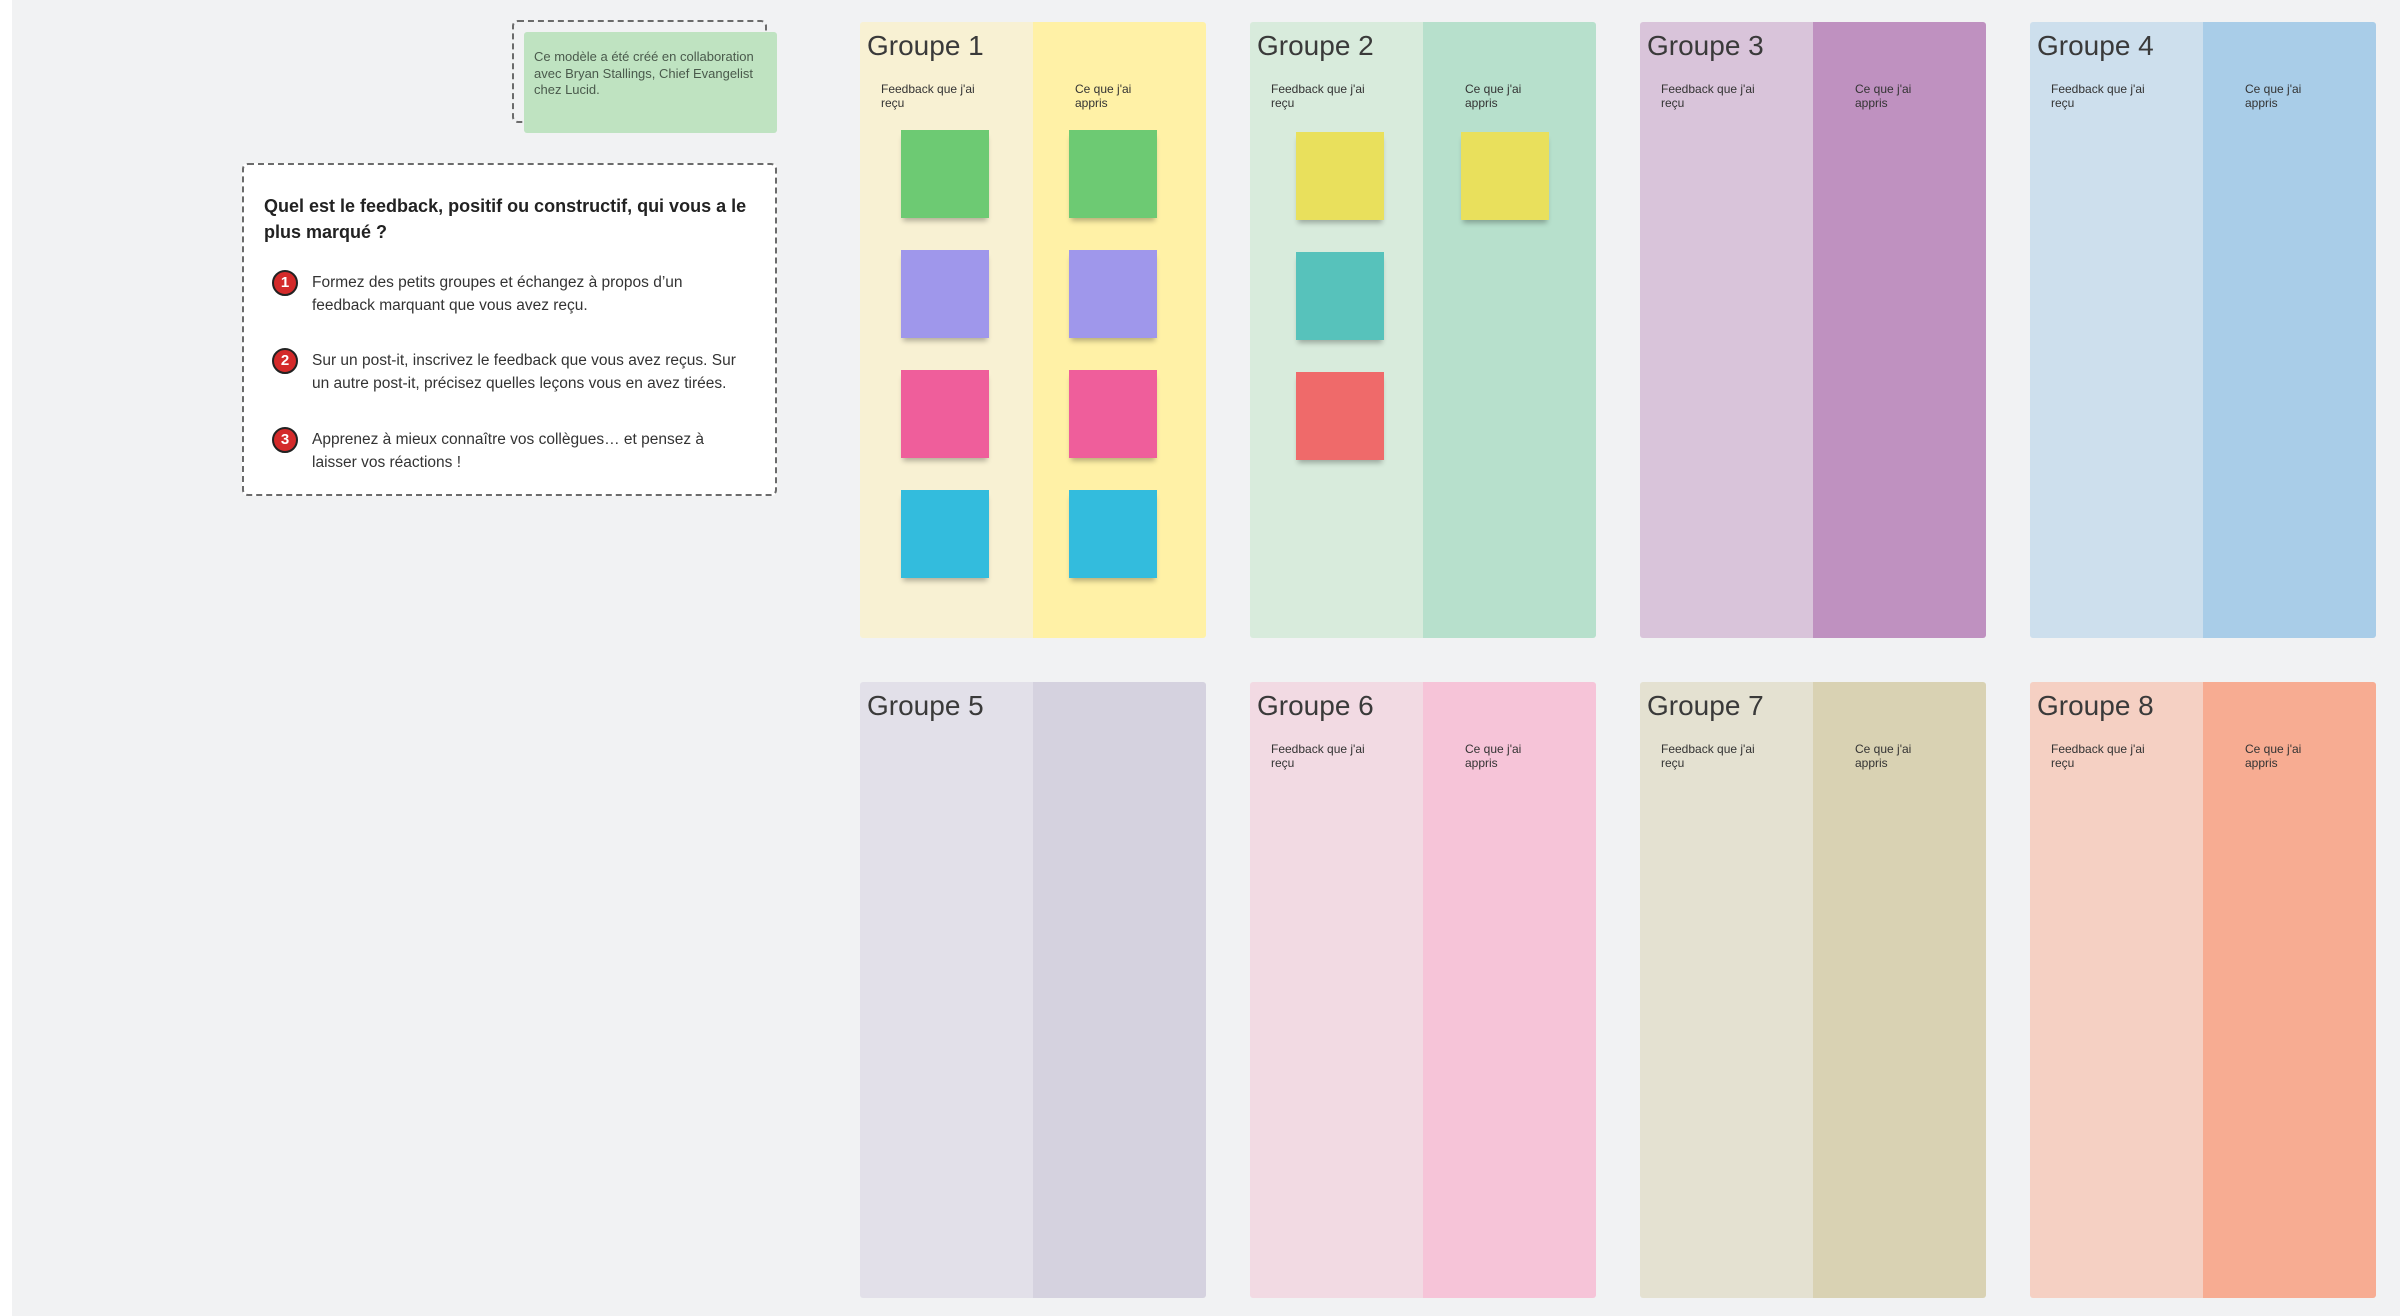  What do you see at coordinates (1315, 705) in the screenshot?
I see `group-title: Groupe 6` at bounding box center [1315, 705].